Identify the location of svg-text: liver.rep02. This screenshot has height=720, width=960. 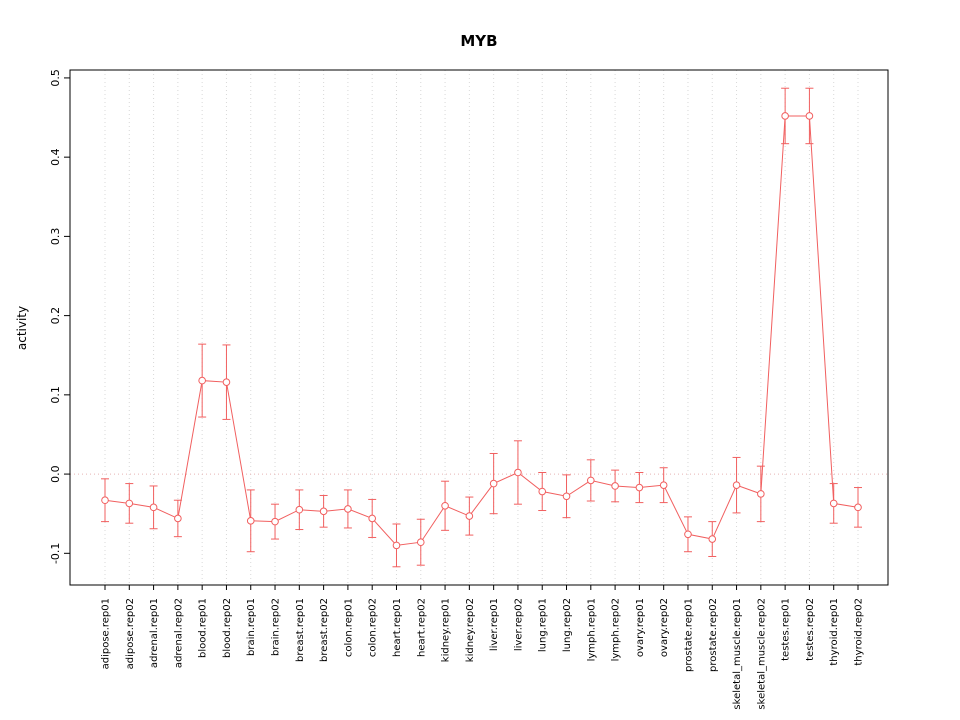
(518, 624).